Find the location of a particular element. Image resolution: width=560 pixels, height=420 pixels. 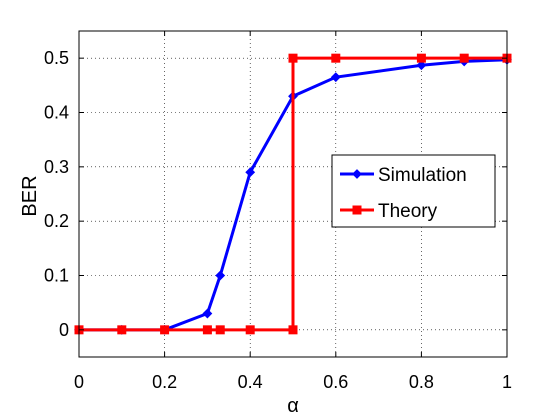

x-tick-label: 0.8 is located at coordinates (421, 382).